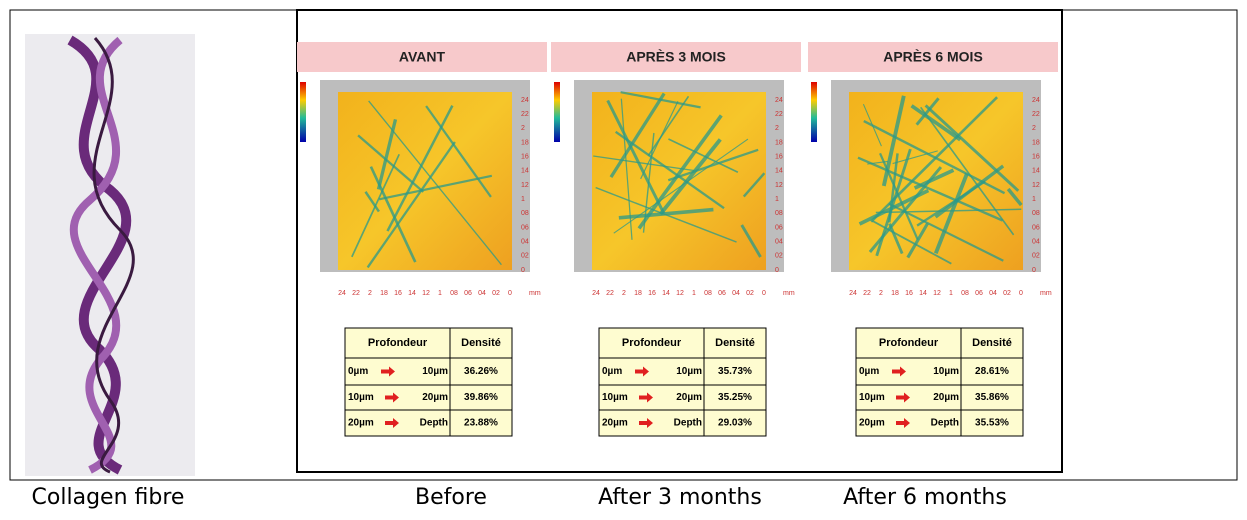 The height and width of the screenshot is (520, 1247). I want to click on x-tick-label: 16, so click(652, 293).